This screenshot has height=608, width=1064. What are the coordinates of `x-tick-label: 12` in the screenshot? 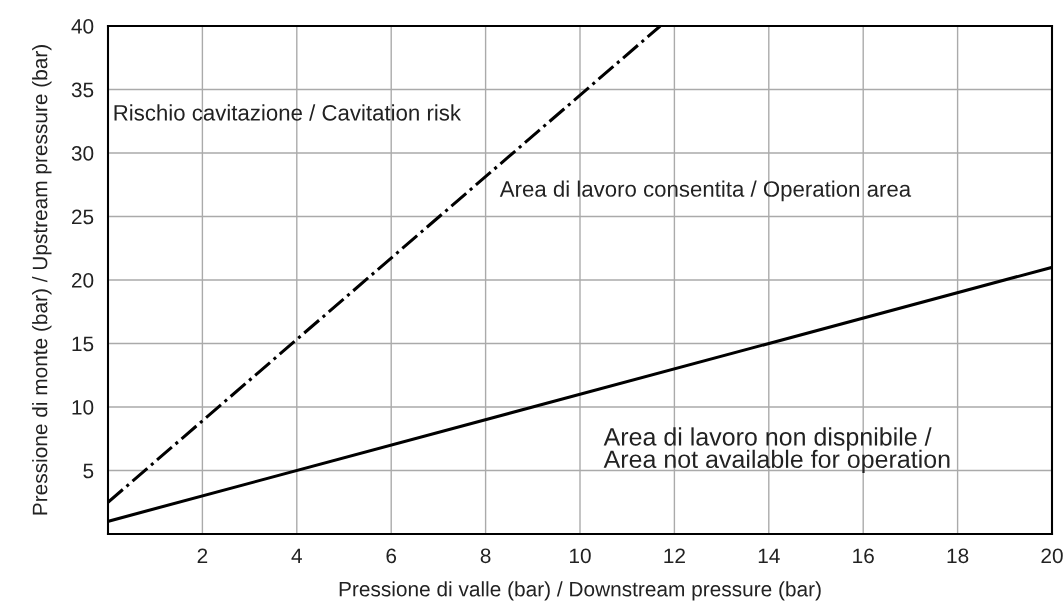 It's located at (674, 555).